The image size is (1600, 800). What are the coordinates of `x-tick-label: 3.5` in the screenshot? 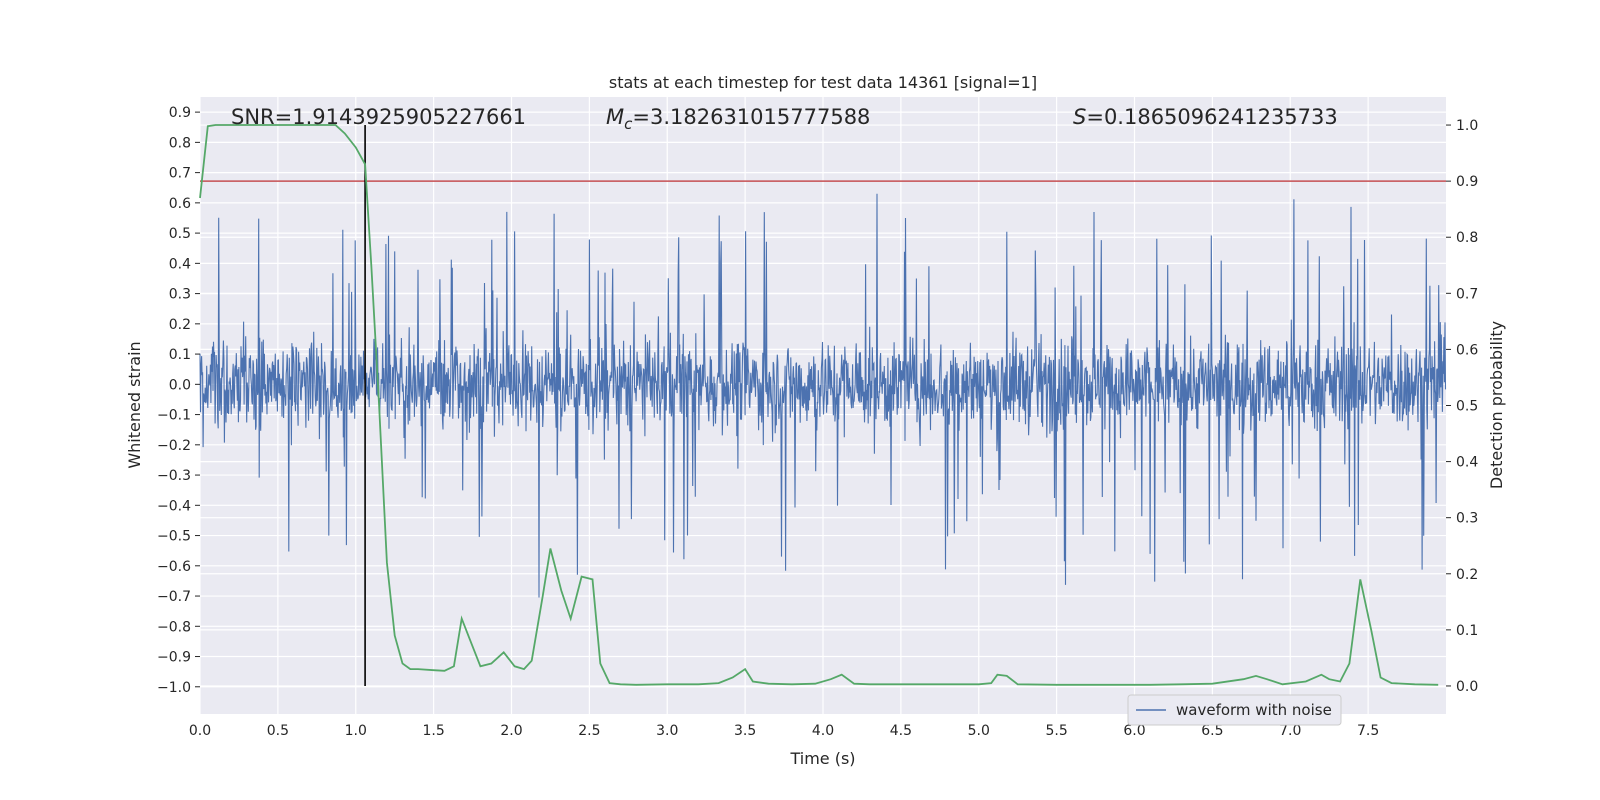 It's located at (745, 731).